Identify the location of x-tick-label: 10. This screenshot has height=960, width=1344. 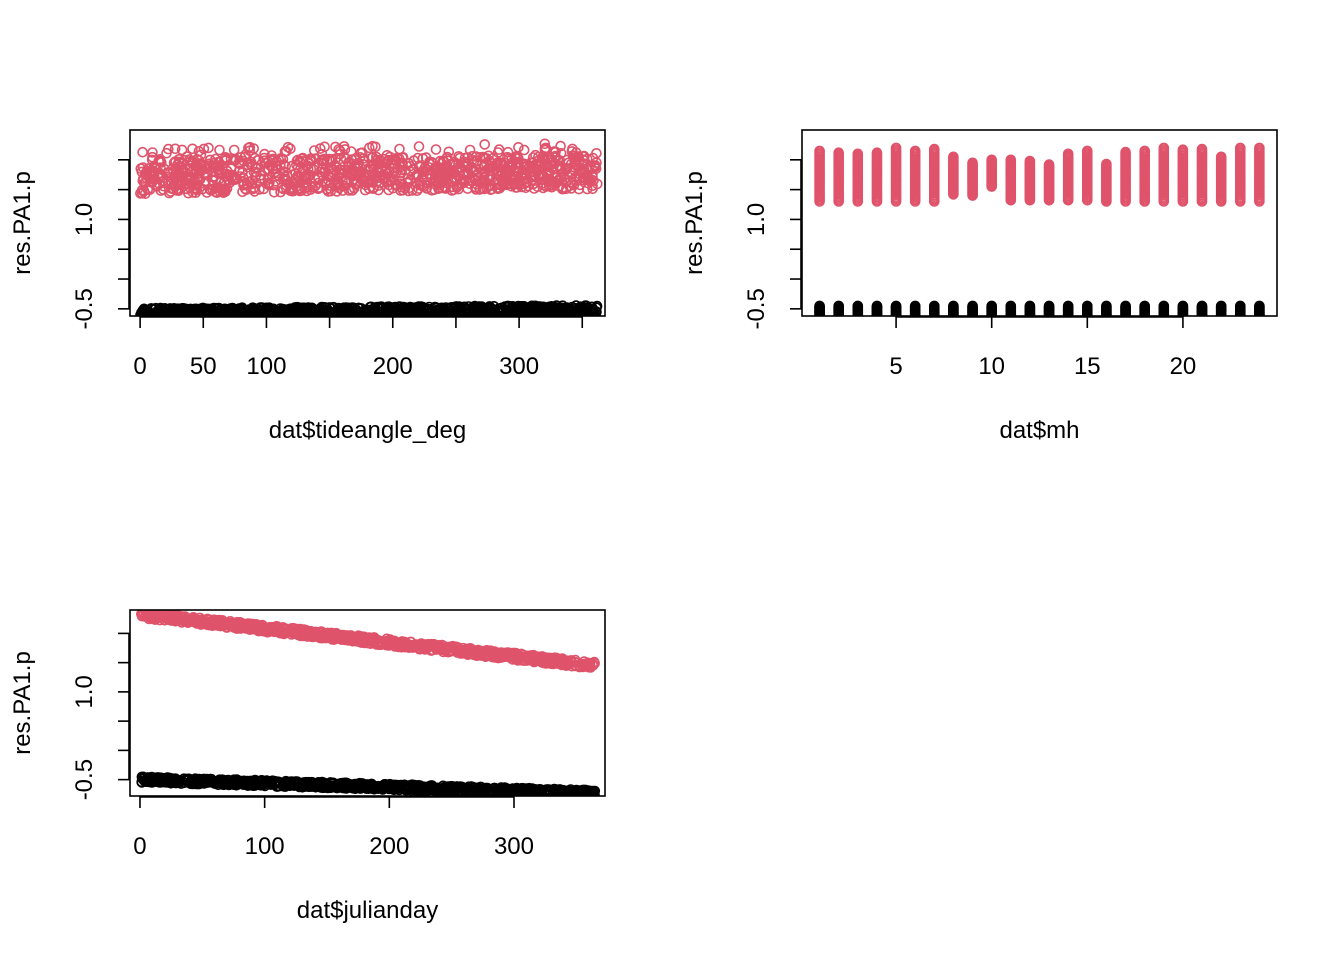
(991, 366).